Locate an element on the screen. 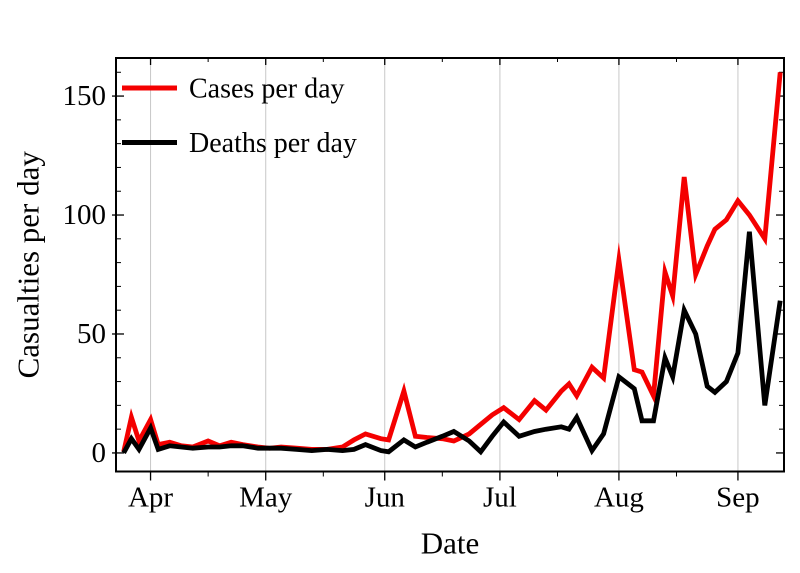 The image size is (800, 573). x-tick-labels: Apr May Jun Jul Aug Sep is located at coordinates (444, 498).